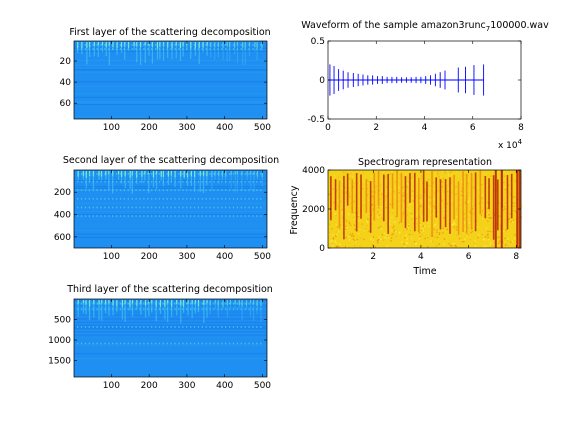 The image size is (576, 432). Describe the element at coordinates (102, 302) in the screenshot. I see `layer3-heatmap-peak` at that location.